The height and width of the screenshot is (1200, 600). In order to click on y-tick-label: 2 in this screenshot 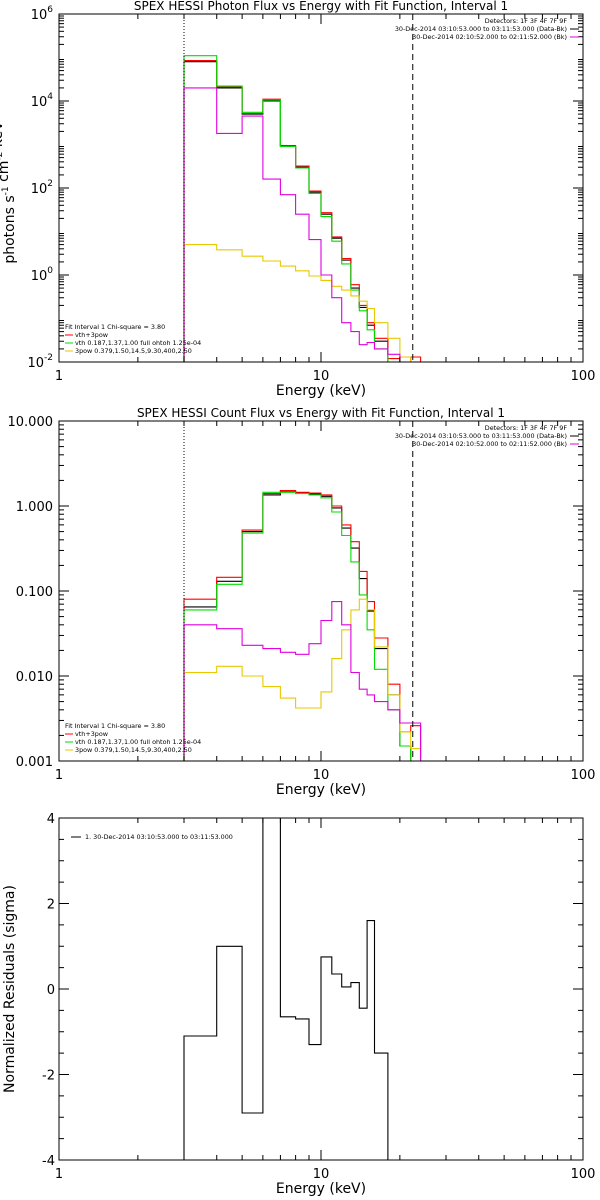, I will do `click(51, 905)`.